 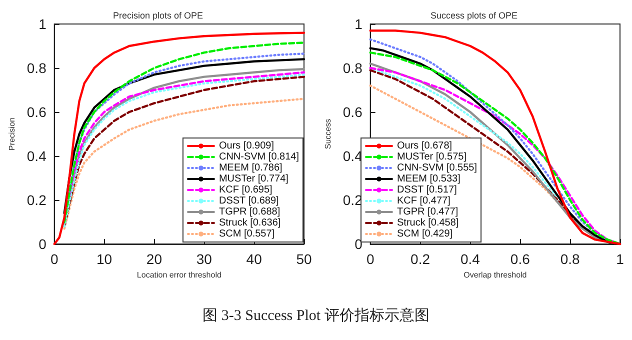 What do you see at coordinates (154, 259) in the screenshot?
I see `x-tick-label: 20` at bounding box center [154, 259].